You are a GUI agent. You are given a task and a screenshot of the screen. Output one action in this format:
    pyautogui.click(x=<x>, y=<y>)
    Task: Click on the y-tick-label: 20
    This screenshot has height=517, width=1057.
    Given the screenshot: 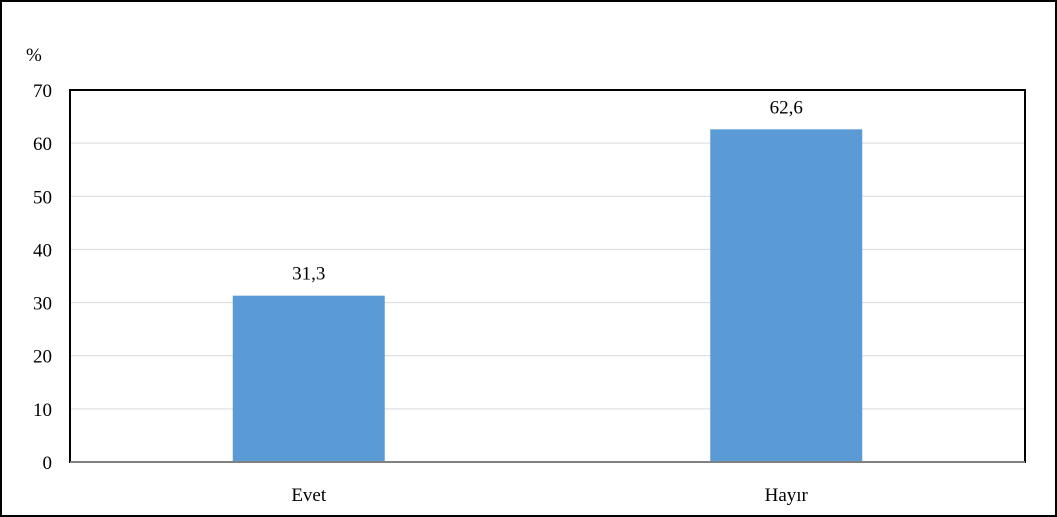 What is the action you would take?
    pyautogui.click(x=42, y=357)
    